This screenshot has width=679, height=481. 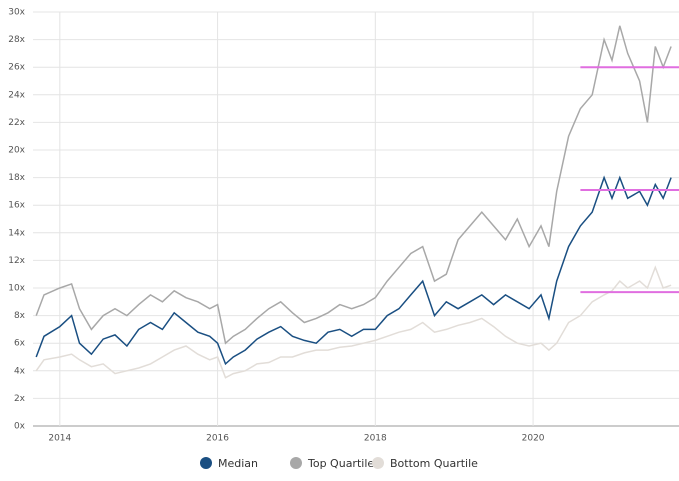 I want to click on y-tick-label: 12x, so click(x=16, y=261).